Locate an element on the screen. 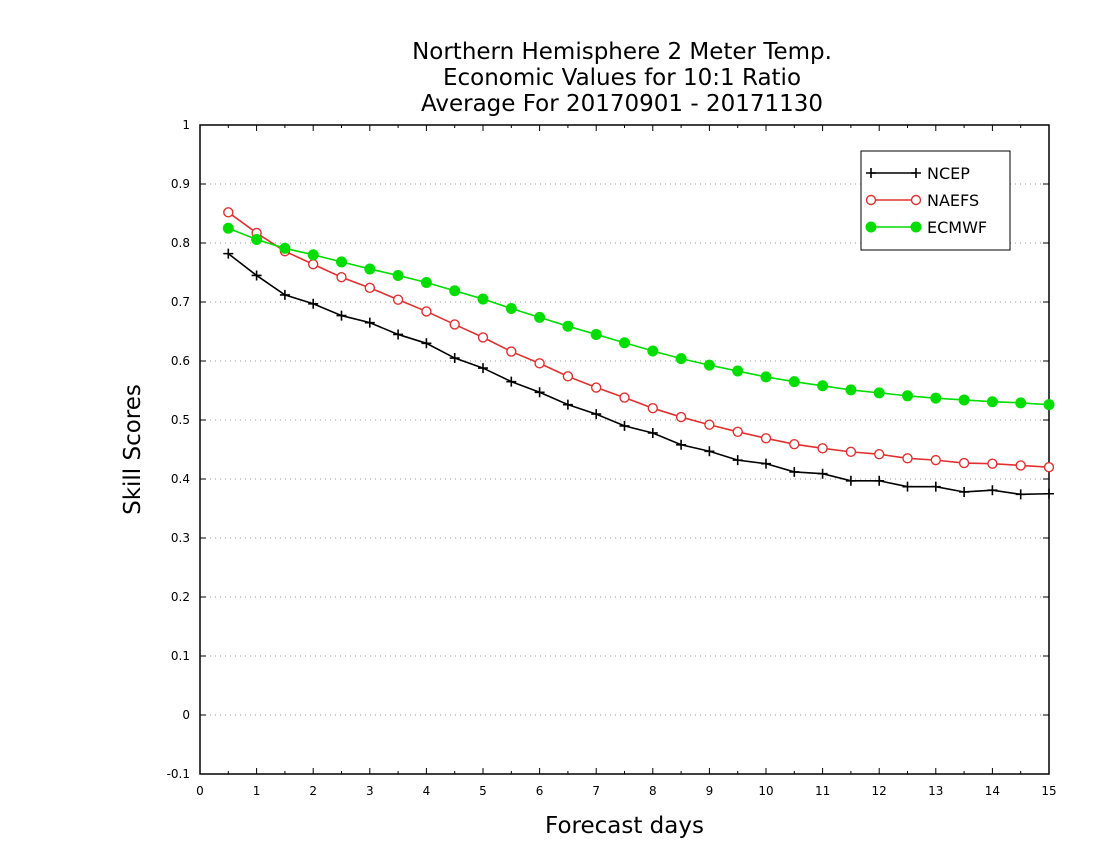 The width and height of the screenshot is (1100, 850). x-tick-label: 13 is located at coordinates (935, 791).